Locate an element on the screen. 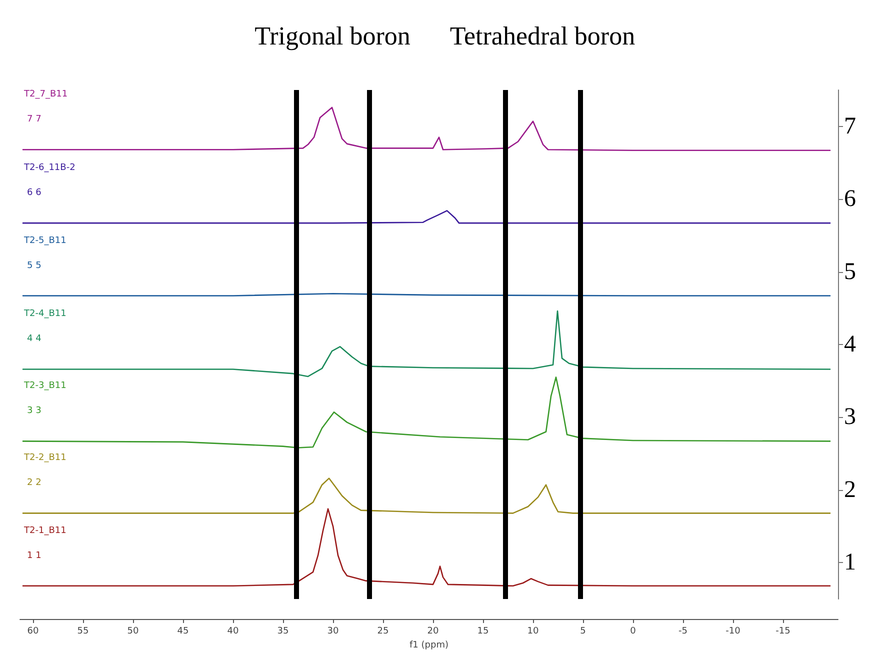 The height and width of the screenshot is (663, 874). text: T2-1_B11 is located at coordinates (44, 531).